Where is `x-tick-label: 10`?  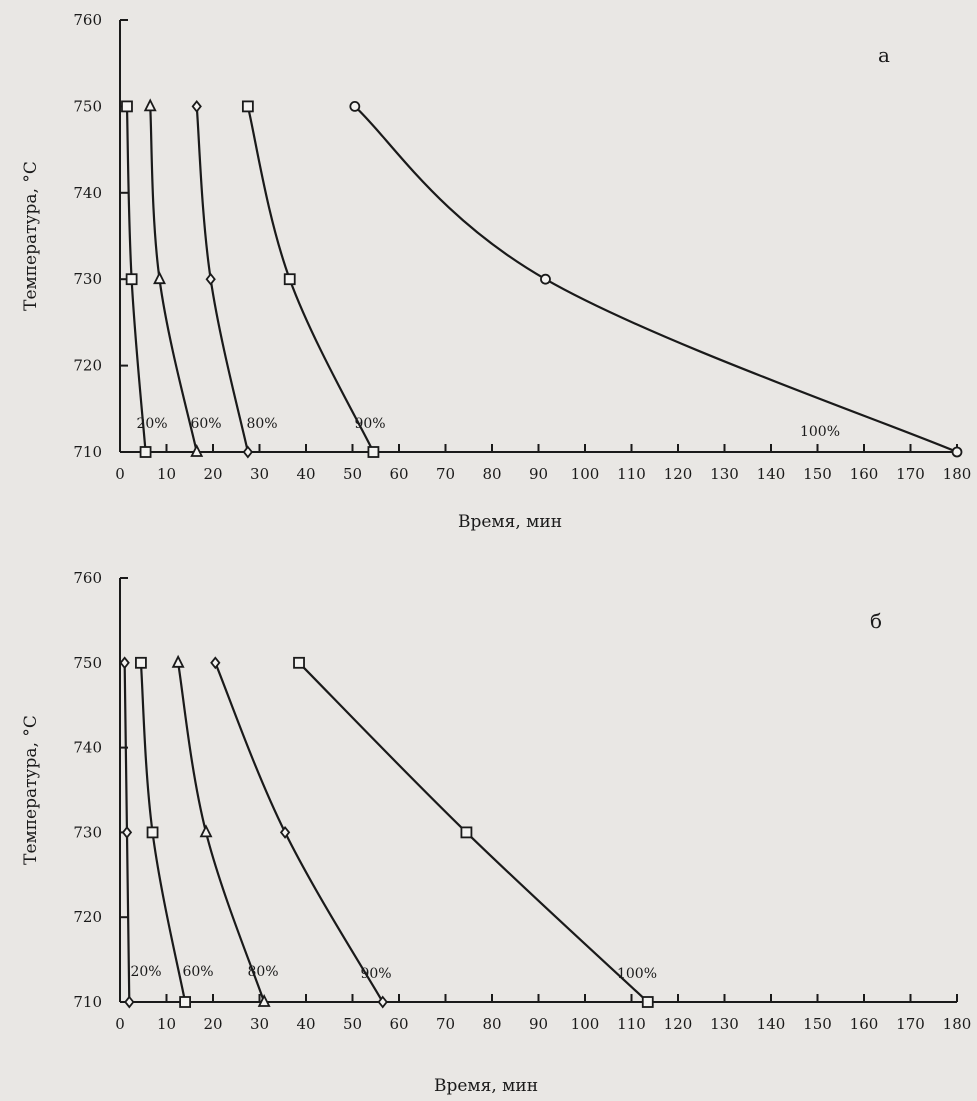 x-tick-label: 10 is located at coordinates (166, 474).